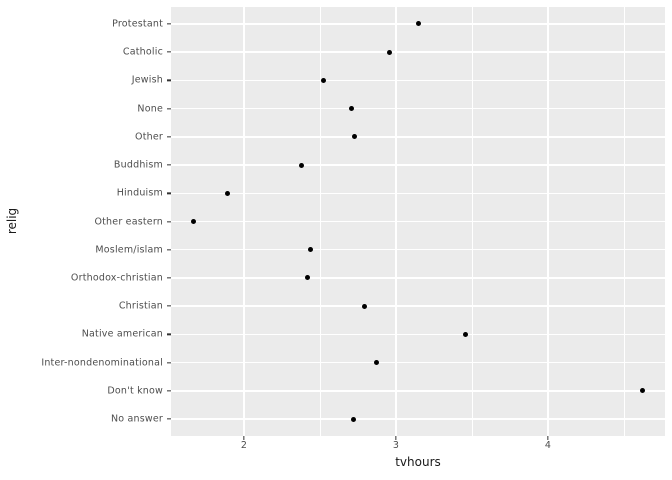 Image resolution: width=672 pixels, height=480 pixels. What do you see at coordinates (12, 221) in the screenshot?
I see `y-axis-title: relig` at bounding box center [12, 221].